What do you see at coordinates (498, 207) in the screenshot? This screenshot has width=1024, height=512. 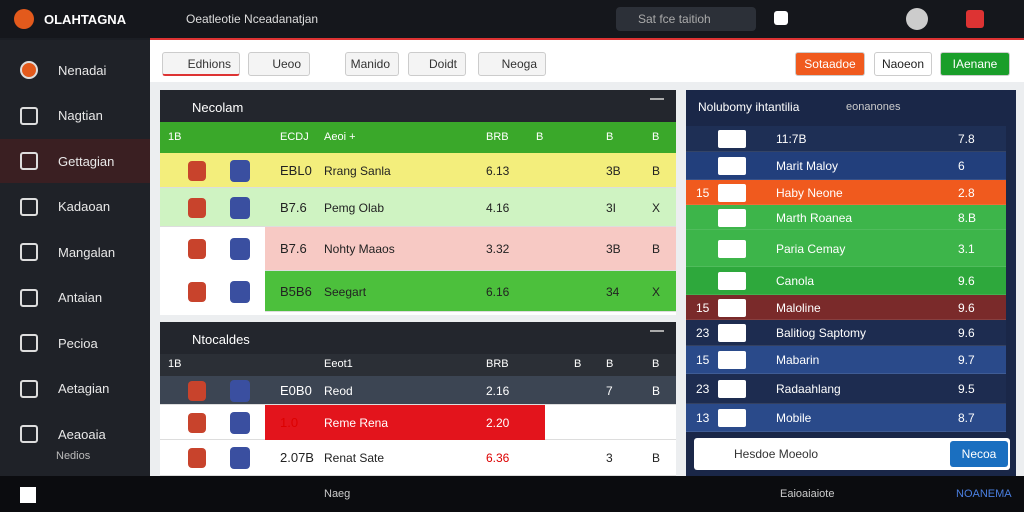 I see `odds: 4.16` at bounding box center [498, 207].